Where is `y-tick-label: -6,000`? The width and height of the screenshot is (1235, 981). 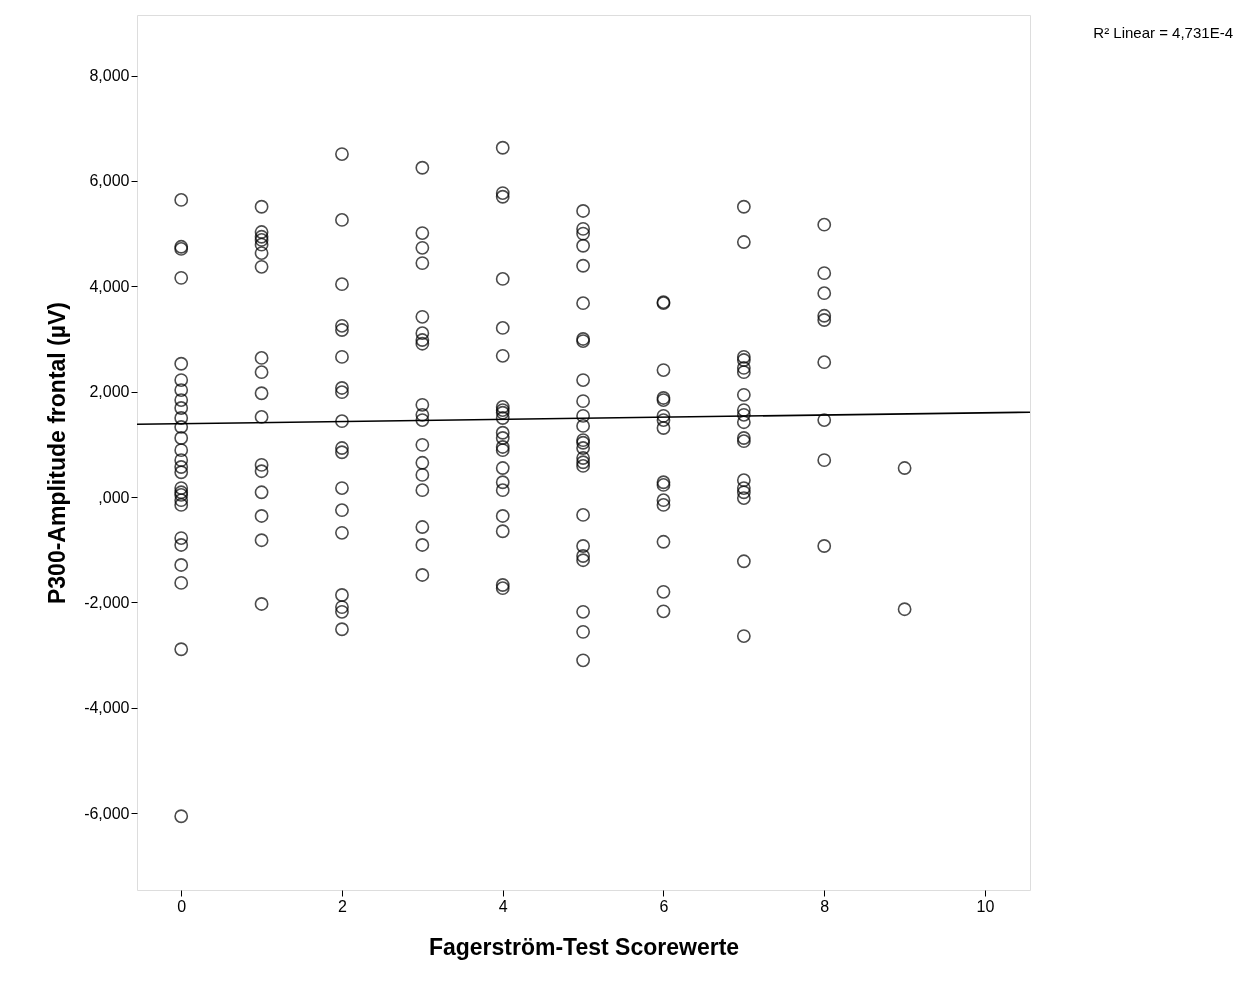 y-tick-label: -6,000 is located at coordinates (107, 813).